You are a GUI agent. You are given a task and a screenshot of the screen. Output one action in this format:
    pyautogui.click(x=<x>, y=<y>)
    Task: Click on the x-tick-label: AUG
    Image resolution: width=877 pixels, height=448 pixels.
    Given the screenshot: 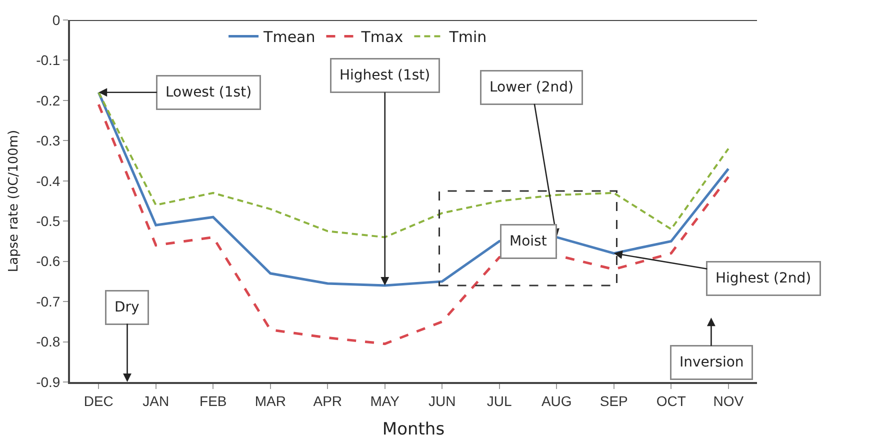 What is the action you would take?
    pyautogui.click(x=556, y=400)
    